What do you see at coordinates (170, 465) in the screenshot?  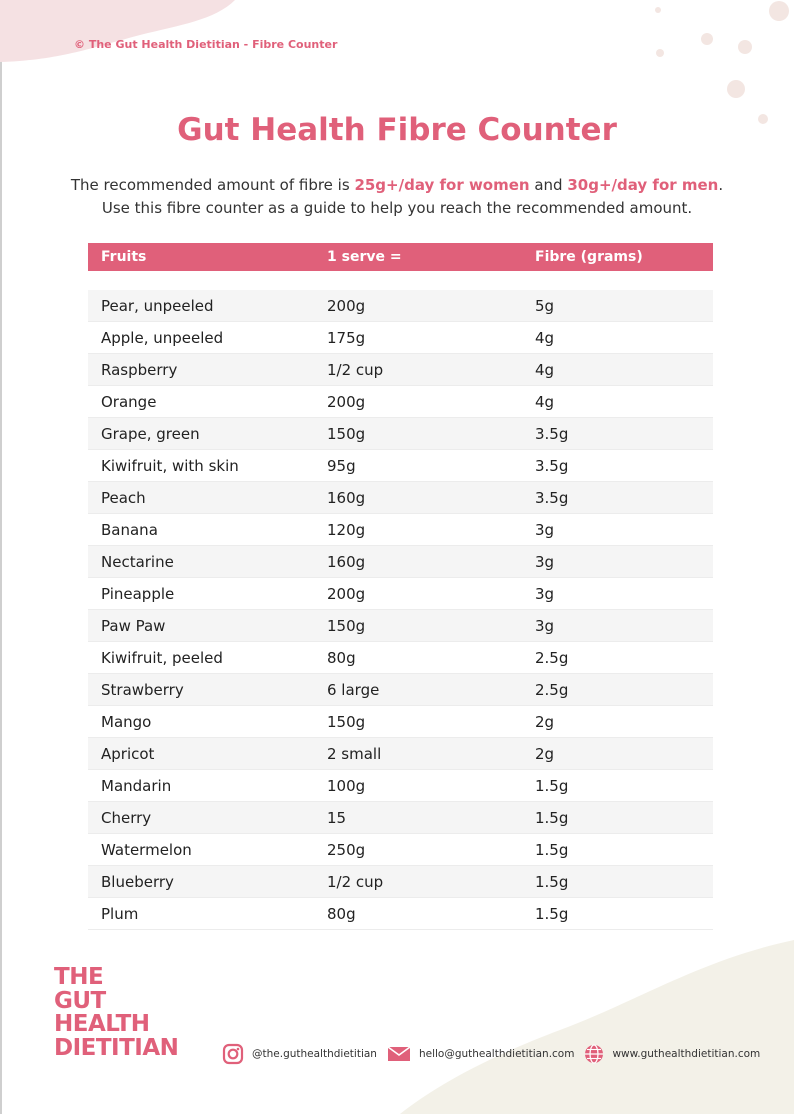 I see `table-cell: Kiwifruit, with skin` at bounding box center [170, 465].